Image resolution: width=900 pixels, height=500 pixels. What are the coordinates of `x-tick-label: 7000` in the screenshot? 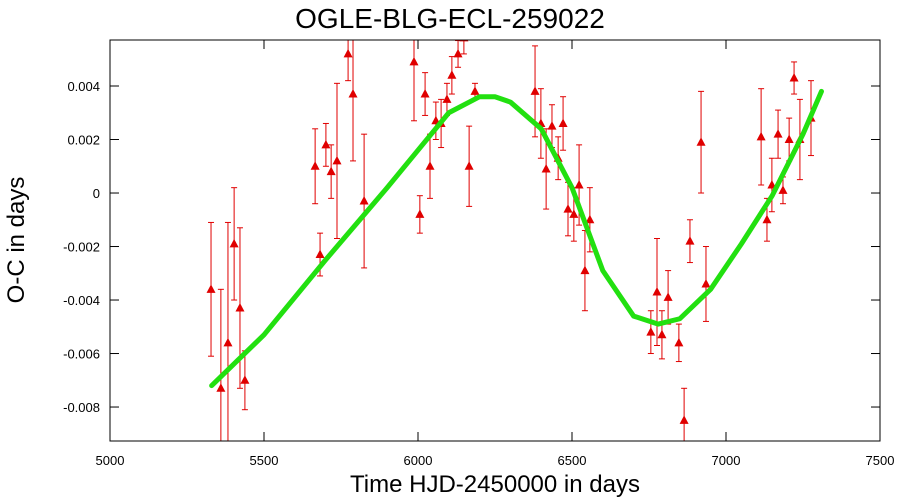 It's located at (726, 460).